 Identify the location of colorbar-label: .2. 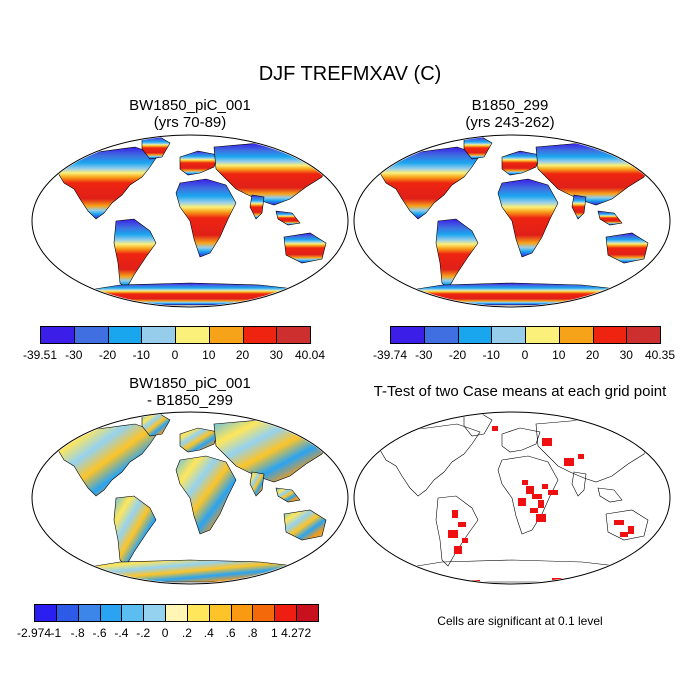
(186, 633).